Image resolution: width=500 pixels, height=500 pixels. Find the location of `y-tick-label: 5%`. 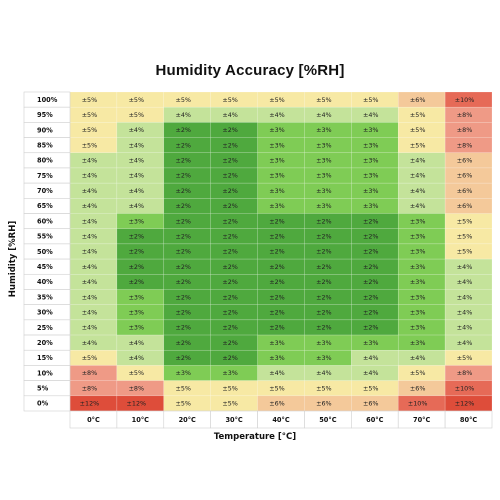

y-tick-label: 5% is located at coordinates (43, 389).